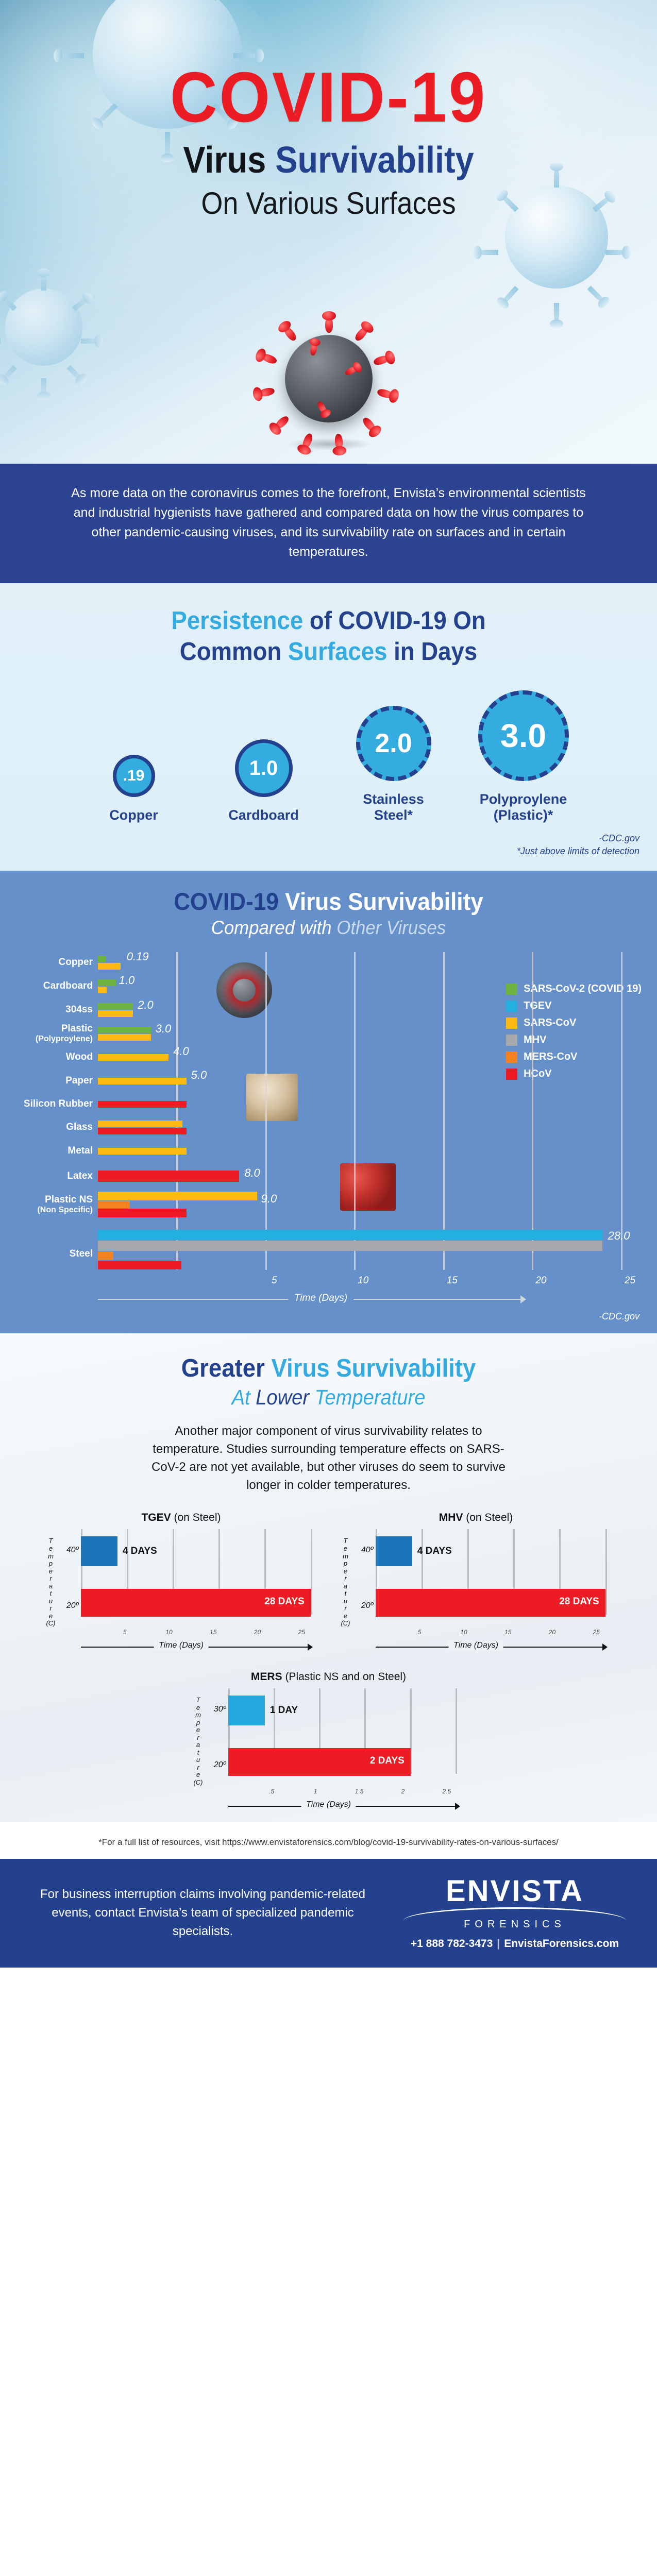 Image resolution: width=657 pixels, height=2576 pixels. What do you see at coordinates (618, 838) in the screenshot?
I see `persistence-source: -CDC.gov` at bounding box center [618, 838].